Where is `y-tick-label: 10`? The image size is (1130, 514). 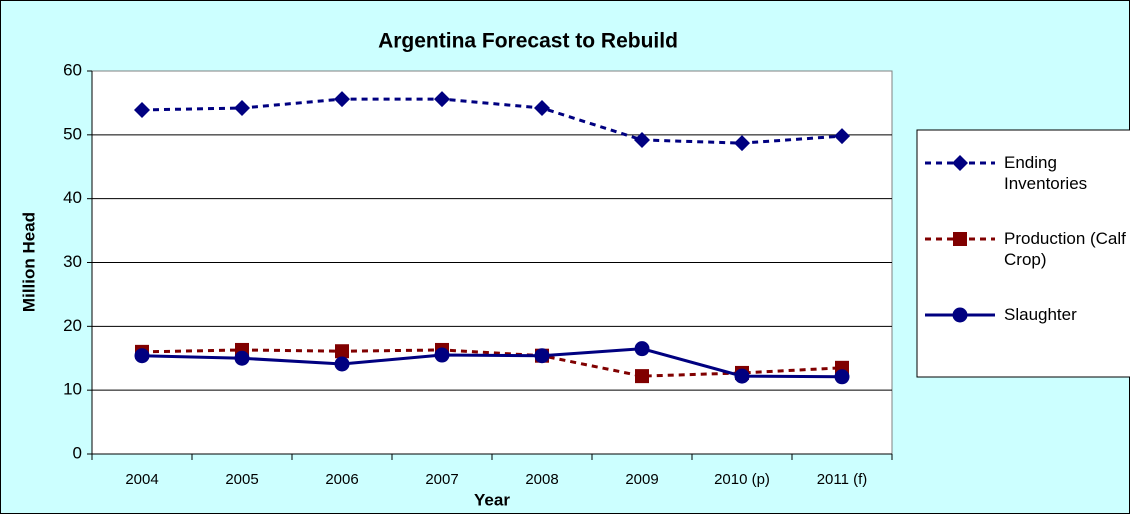
y-tick-label: 10 is located at coordinates (72, 389).